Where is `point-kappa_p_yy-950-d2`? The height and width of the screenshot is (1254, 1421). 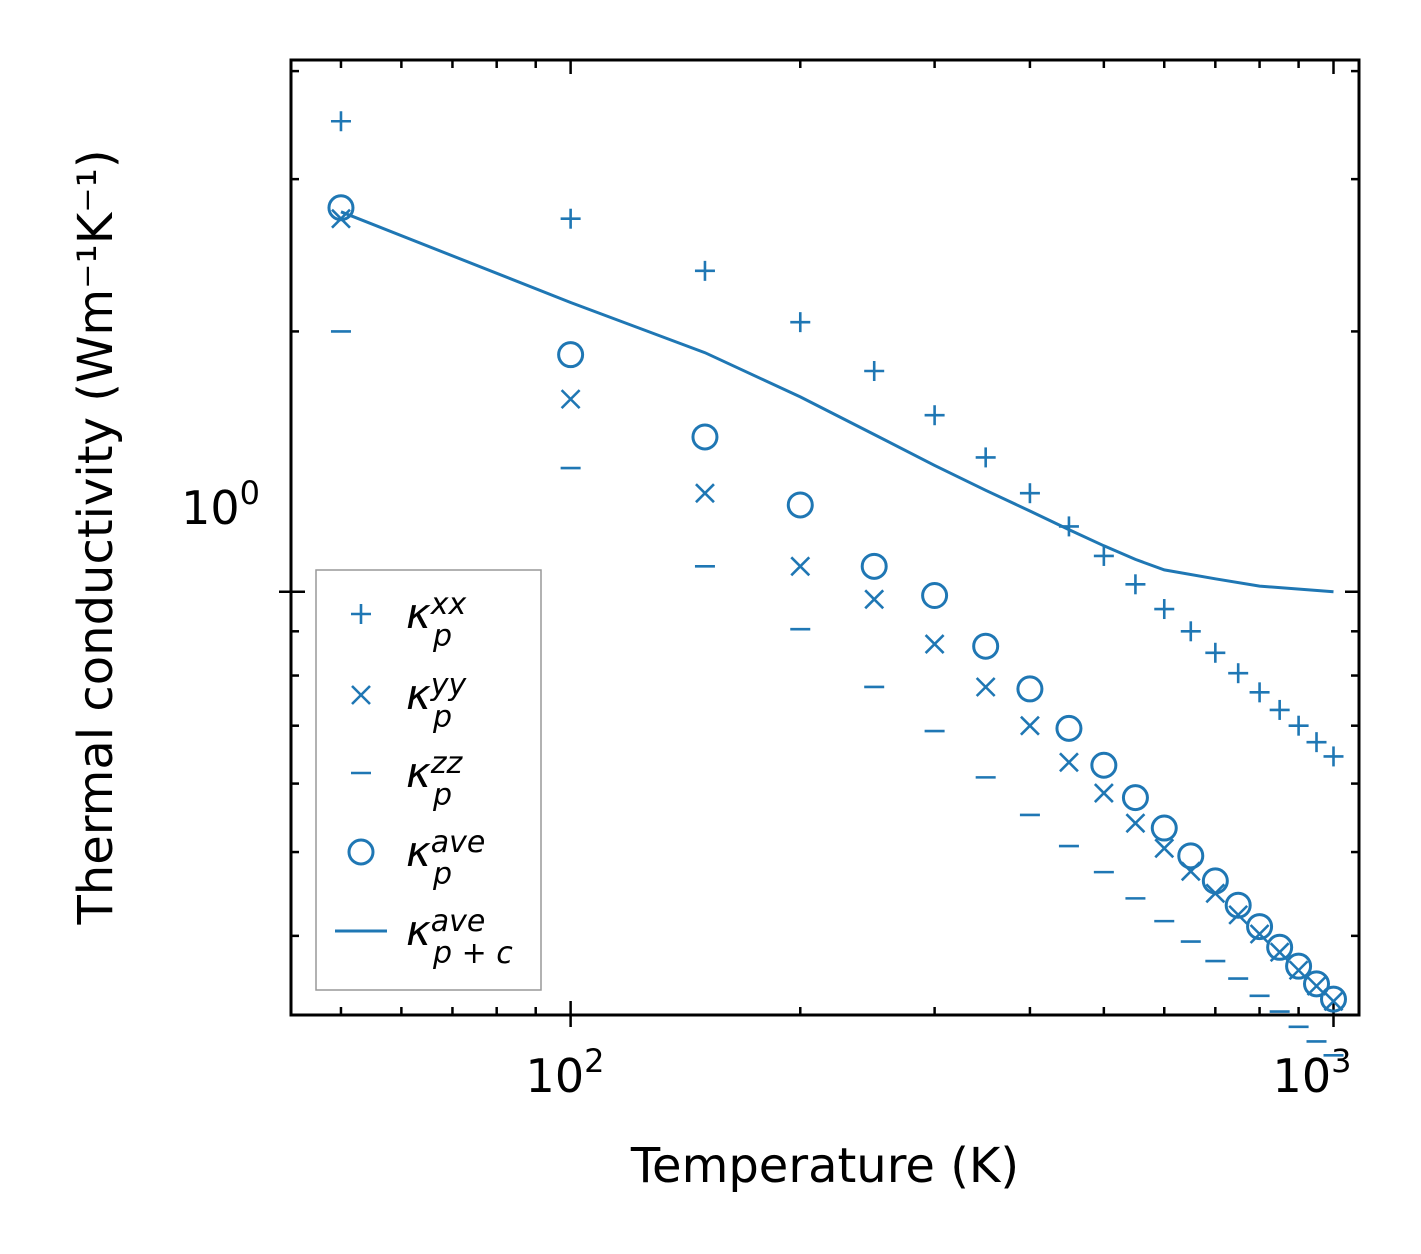 point-kappa_p_yy-950-d2 is located at coordinates (1316, 986).